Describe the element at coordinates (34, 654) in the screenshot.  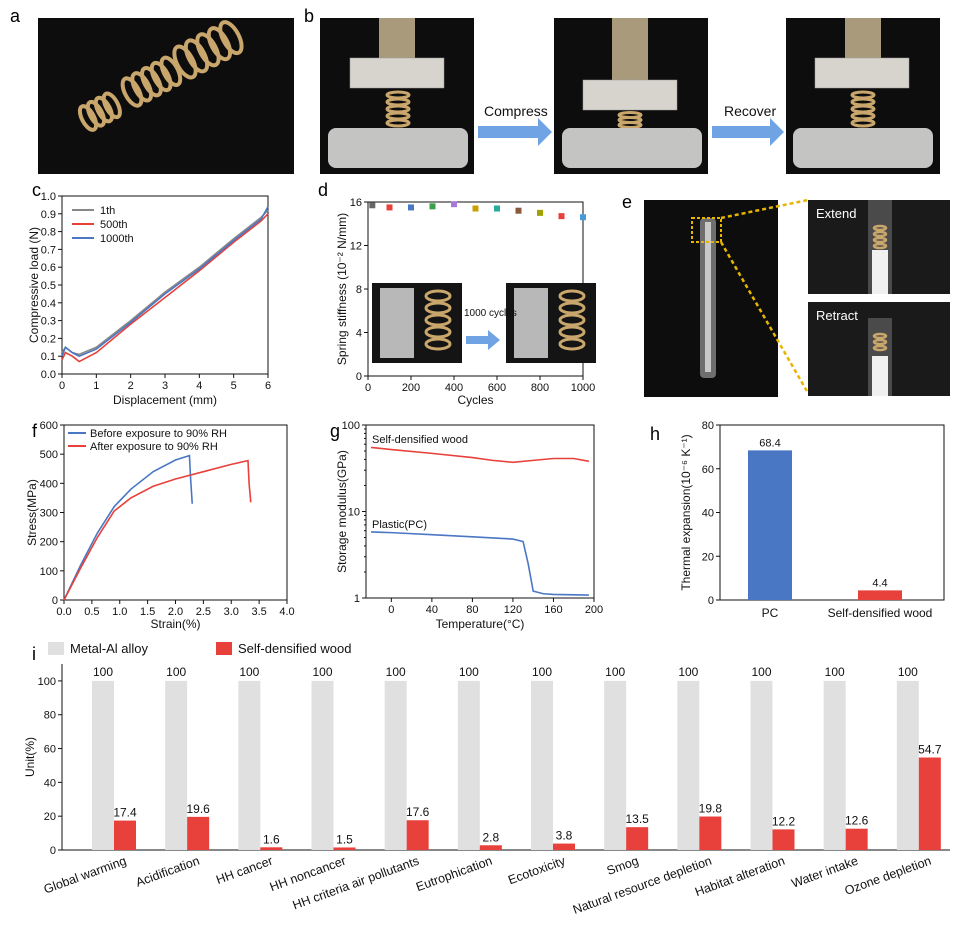
I see `panel-letter-i: i` at that location.